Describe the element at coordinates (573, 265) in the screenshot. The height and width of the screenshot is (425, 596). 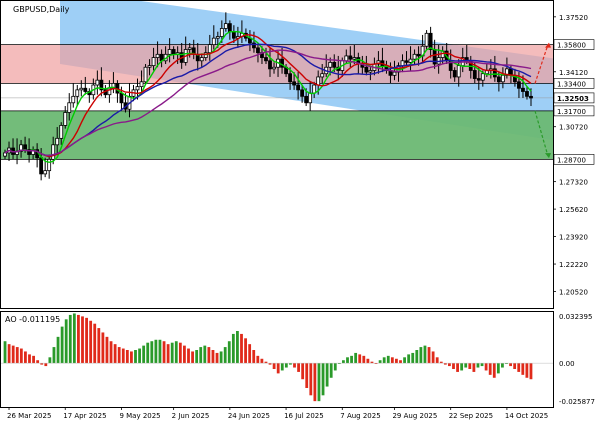
I see `price-tick-label: 1.22220` at that location.